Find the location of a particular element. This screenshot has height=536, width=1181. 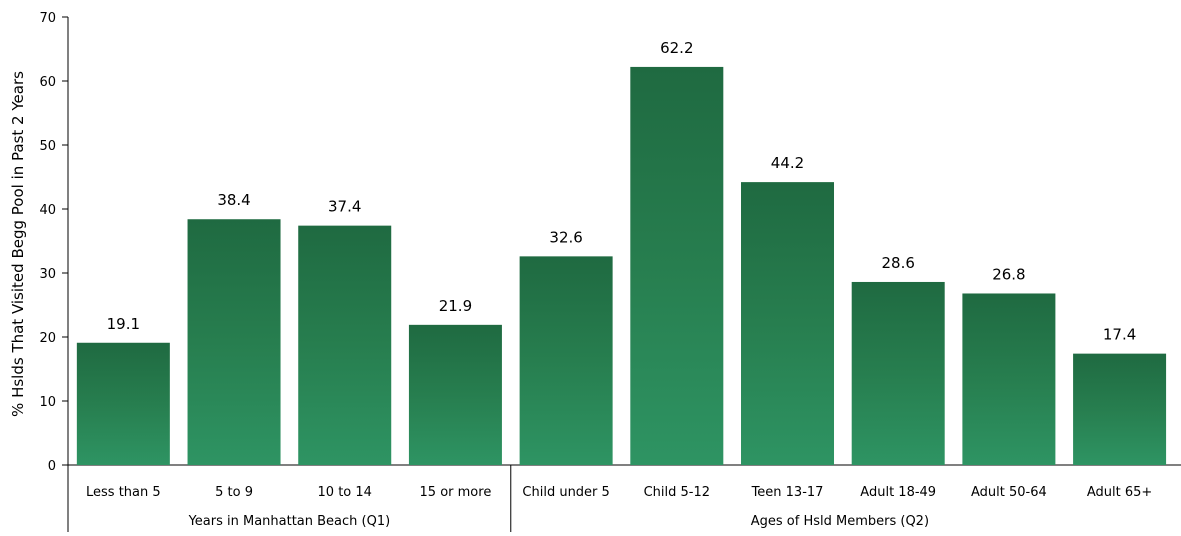

data-label: 28.6 is located at coordinates (897, 263).